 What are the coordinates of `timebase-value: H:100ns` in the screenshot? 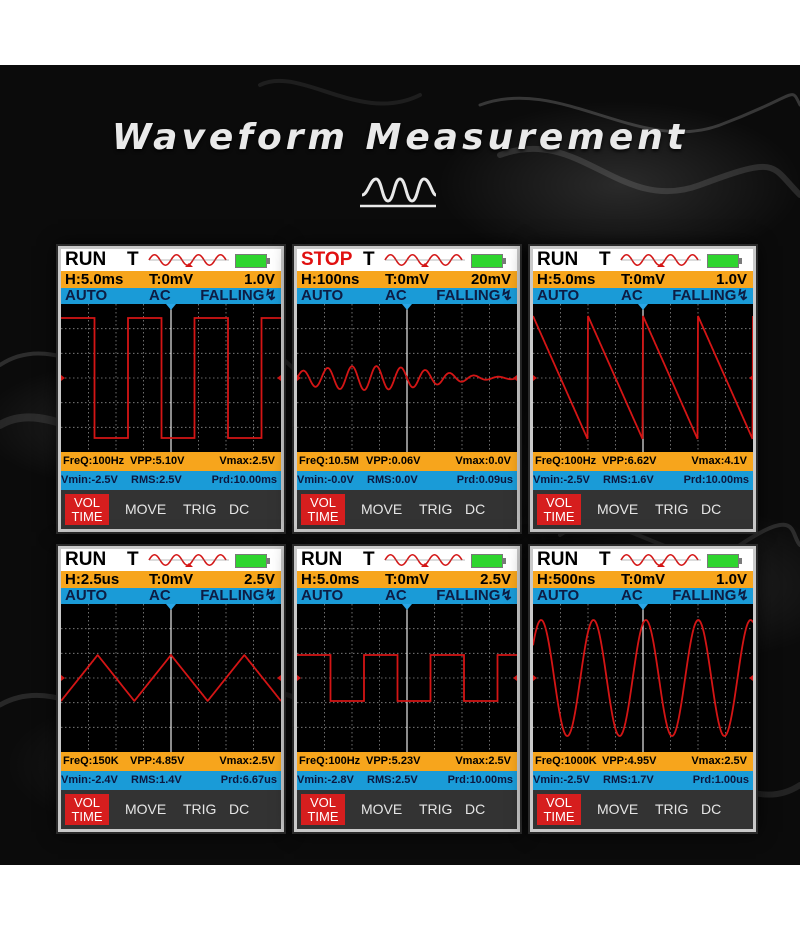 It's located at (330, 279).